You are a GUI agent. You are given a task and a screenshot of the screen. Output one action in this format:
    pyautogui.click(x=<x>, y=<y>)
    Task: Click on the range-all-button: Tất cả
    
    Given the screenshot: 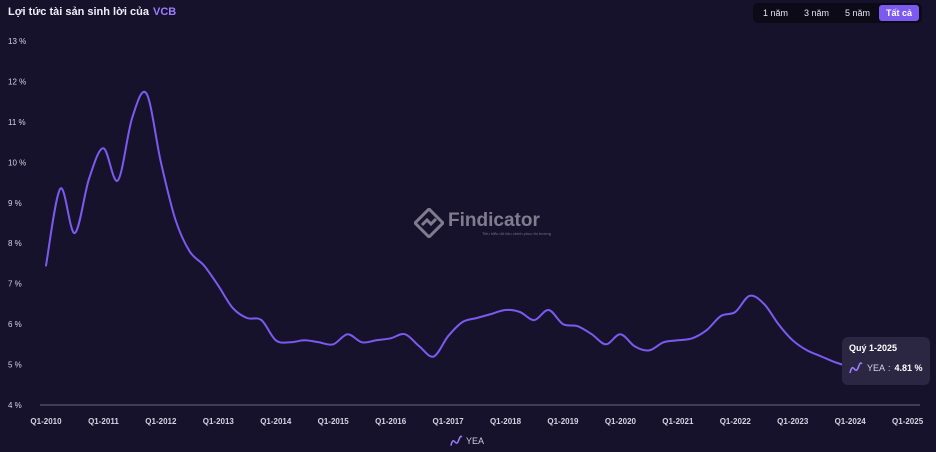 What is the action you would take?
    pyautogui.click(x=898, y=13)
    